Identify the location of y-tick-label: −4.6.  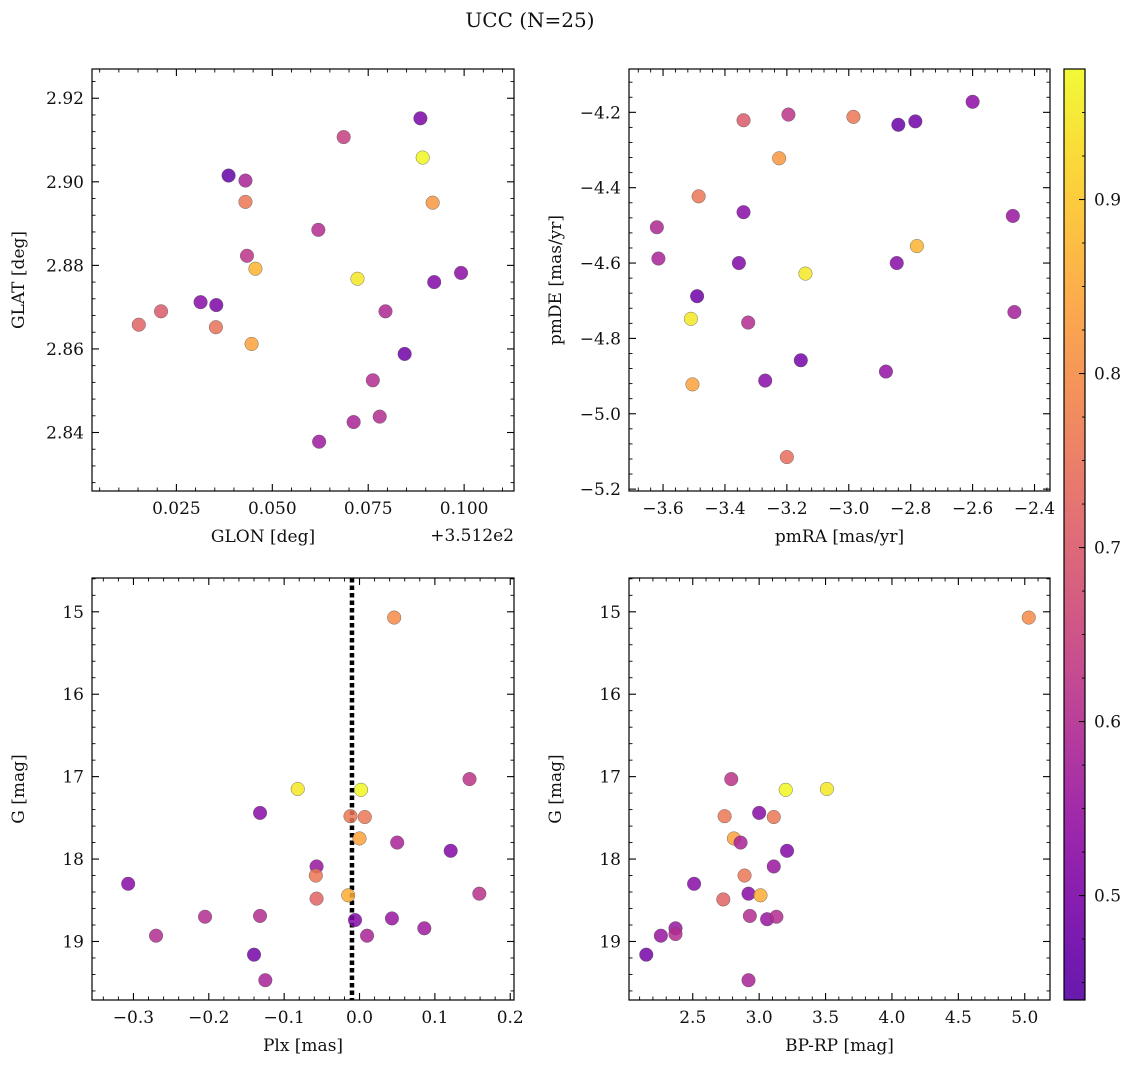
(600, 264).